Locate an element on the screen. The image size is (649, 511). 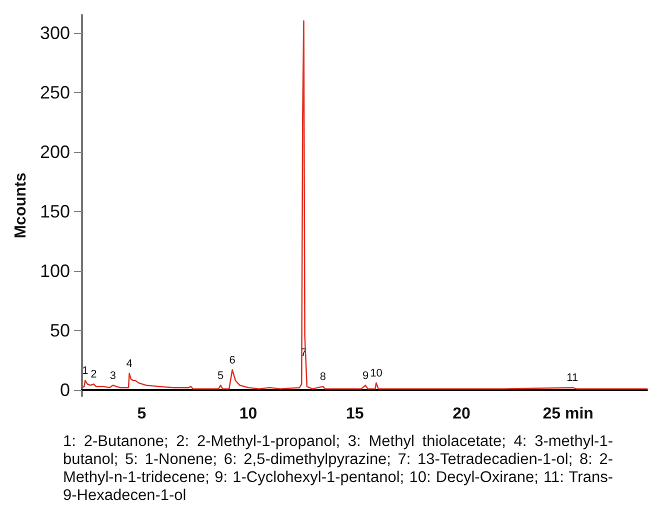
text: 1: 2-Butanone; 2: 2-Methyl-1-propanol; 3: Methyl thiolacetate; 4: 3-methyl-1-butanol; 5: 1-Nonene; 6: 2,5-dimethylpyrazine; 7: 13-Tetradecadien-1-ol; 8: 2-Methyl-n-1-tridecene; 9: 1-Cyclohexyl-1-pentanol; 10: Decyl-Oxirane; 11: Trans-9-Hexadecen-1-ol is located at coordinates (338, 469).